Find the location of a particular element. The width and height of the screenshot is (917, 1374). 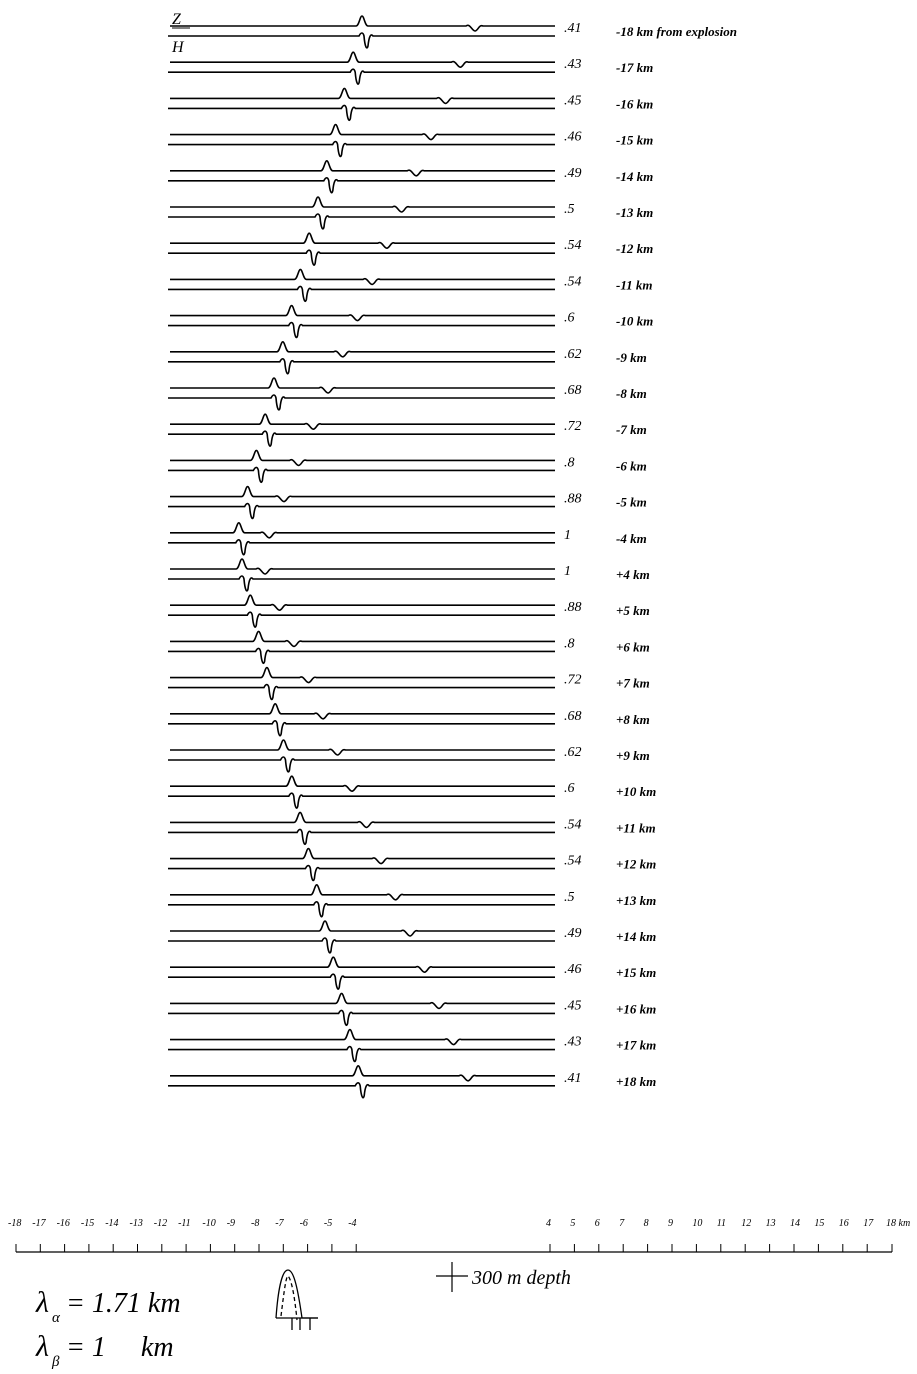

z-component-label: Z is located at coordinates (177, 19).